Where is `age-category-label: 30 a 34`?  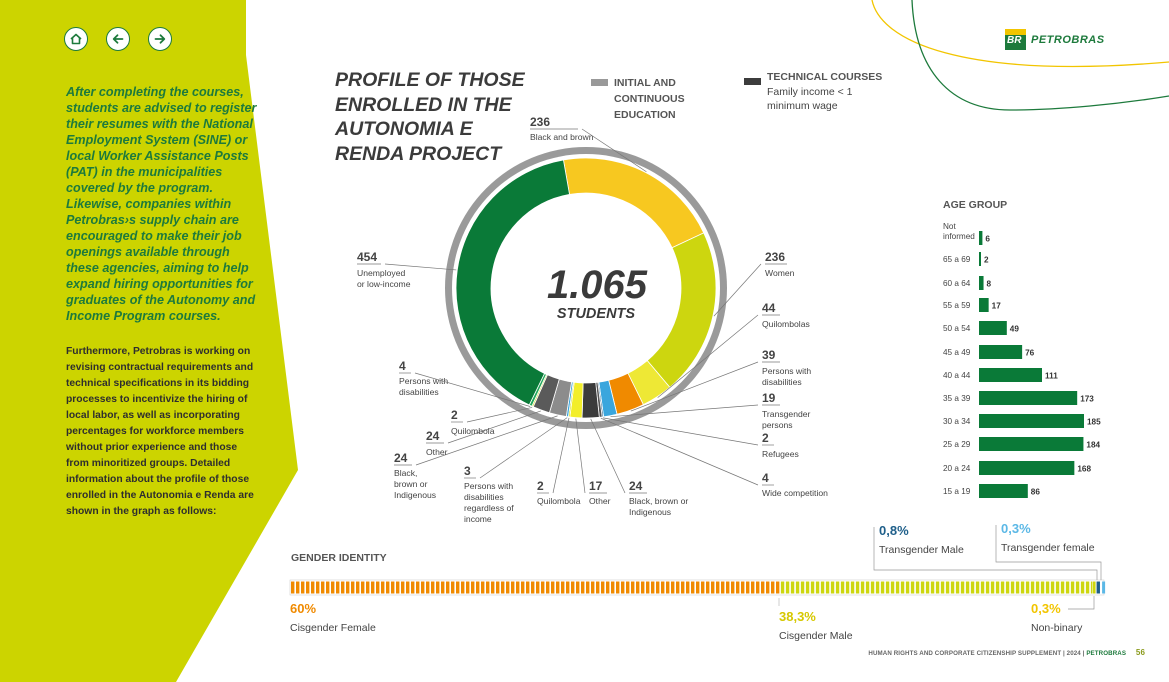 age-category-label: 30 a 34 is located at coordinates (957, 421).